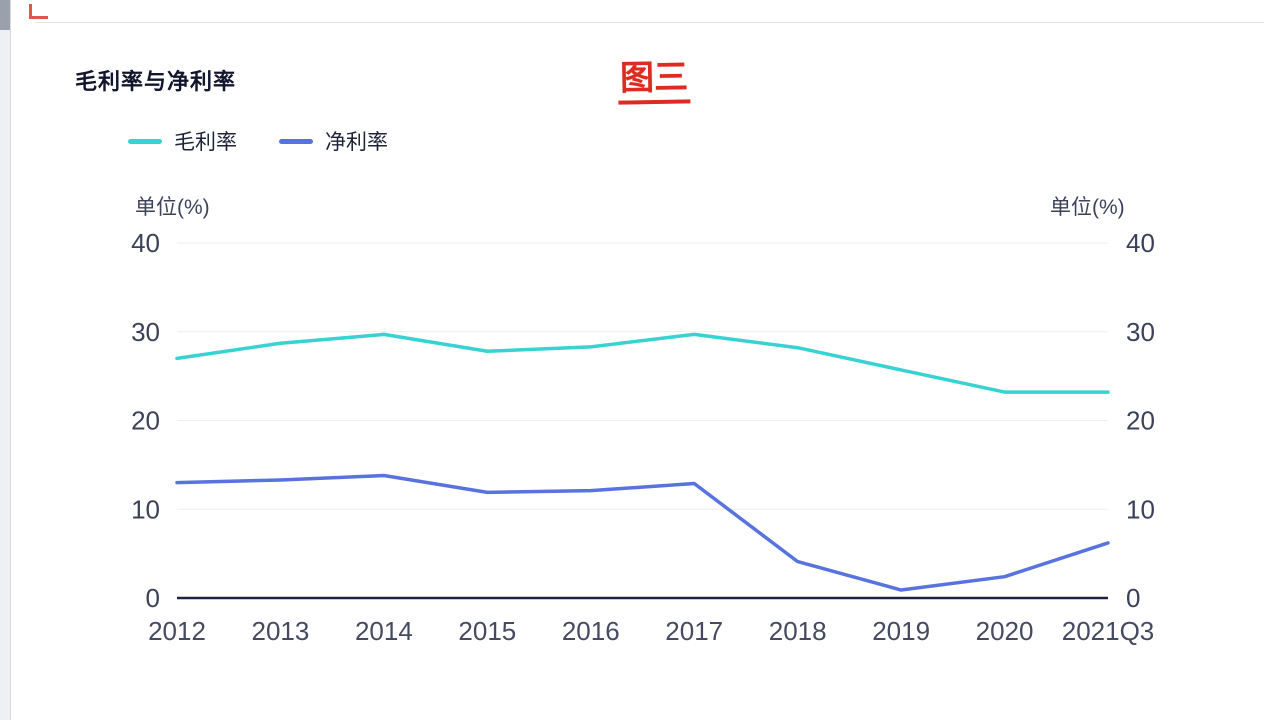 The height and width of the screenshot is (720, 1264). What do you see at coordinates (487, 631) in the screenshot?
I see `x-tick-label: 2015` at bounding box center [487, 631].